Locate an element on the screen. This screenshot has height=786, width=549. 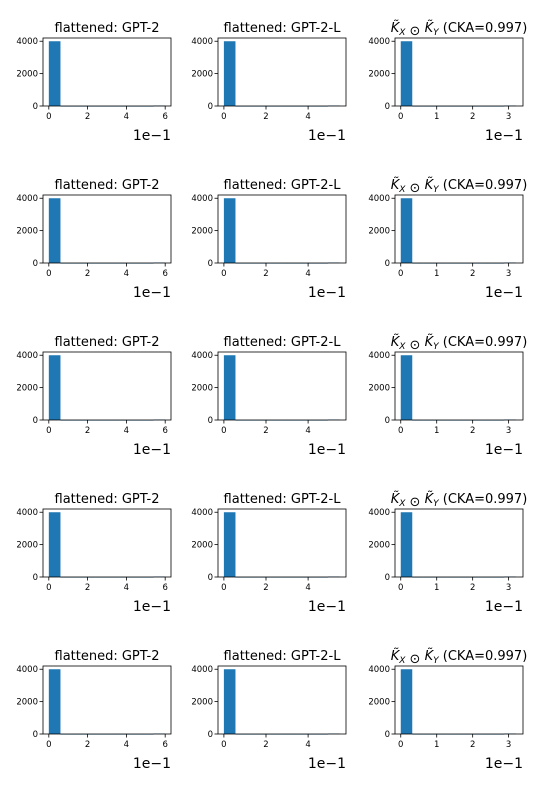
subplot-2-1: 0 2000 4000 0 2 4 6 1e−1 flattened: GPT-2 is located at coordinates (94, 239).